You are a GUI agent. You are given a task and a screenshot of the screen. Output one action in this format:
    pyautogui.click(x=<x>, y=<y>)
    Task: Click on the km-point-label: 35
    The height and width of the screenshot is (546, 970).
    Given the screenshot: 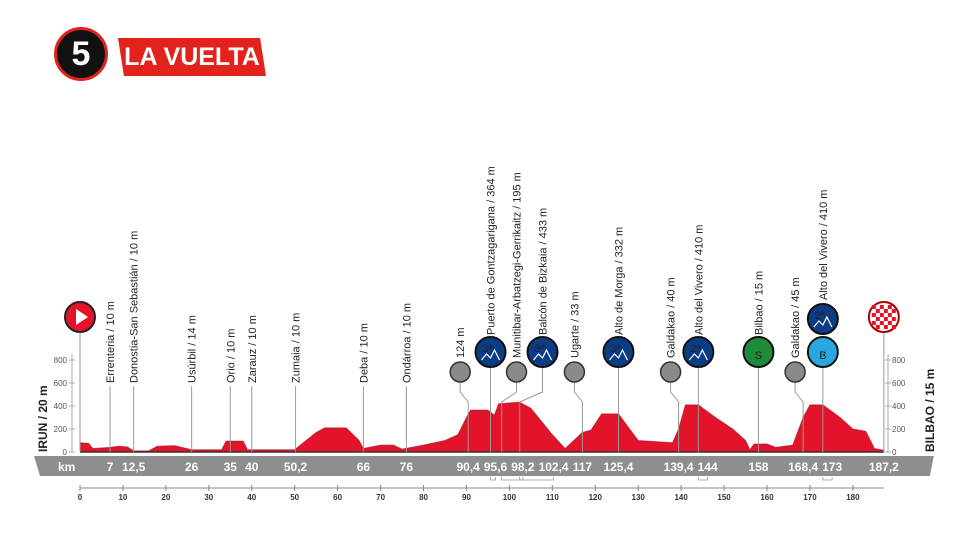 What is the action you would take?
    pyautogui.click(x=231, y=467)
    